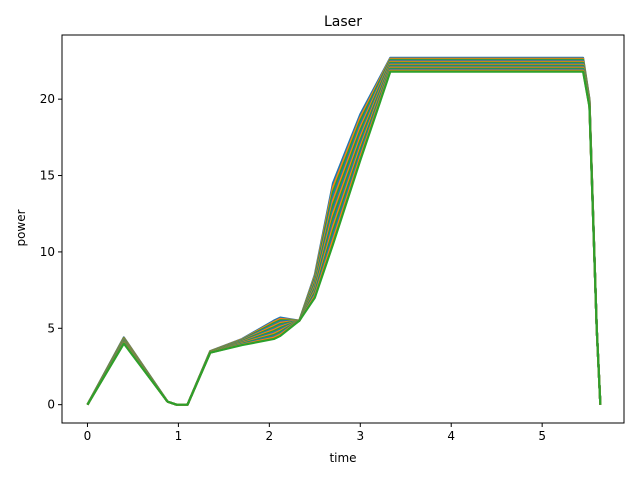  I want to click on x-tick-label: 4, so click(451, 436).